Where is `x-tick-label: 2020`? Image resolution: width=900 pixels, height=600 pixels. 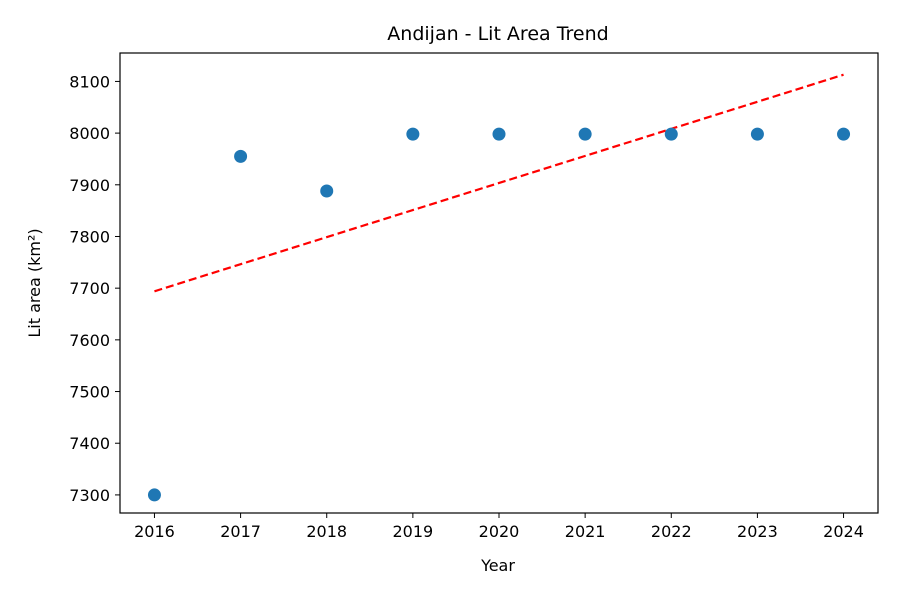 x-tick-label: 2020 is located at coordinates (499, 531).